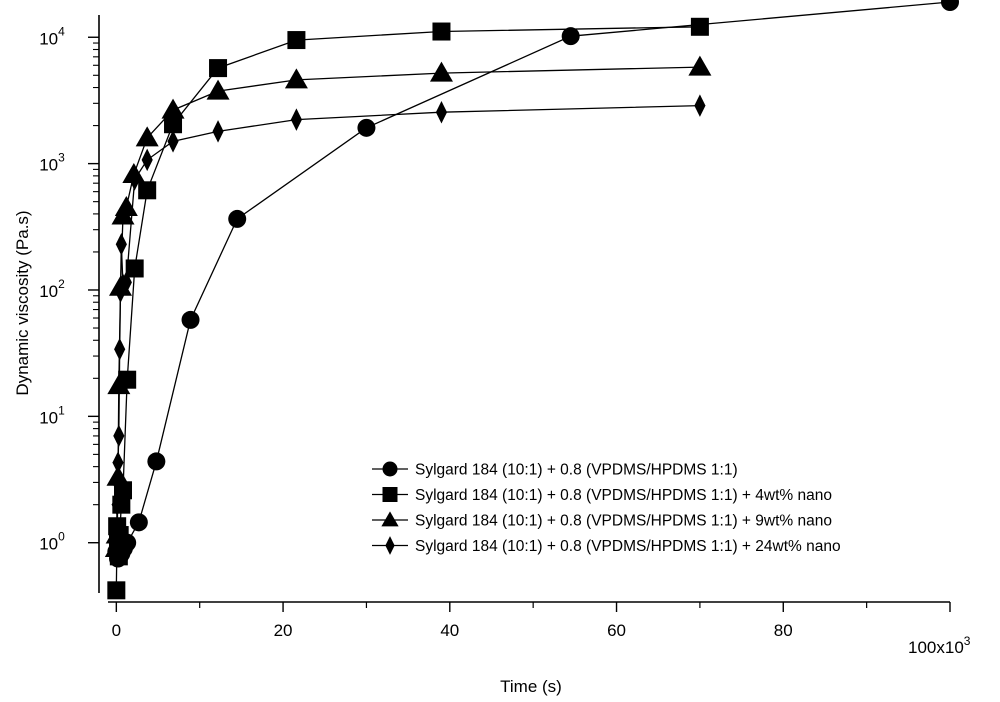 Image resolution: width=1000 pixels, height=702 pixels. What do you see at coordinates (390, 494) in the screenshot?
I see `legend-marker-square` at bounding box center [390, 494].